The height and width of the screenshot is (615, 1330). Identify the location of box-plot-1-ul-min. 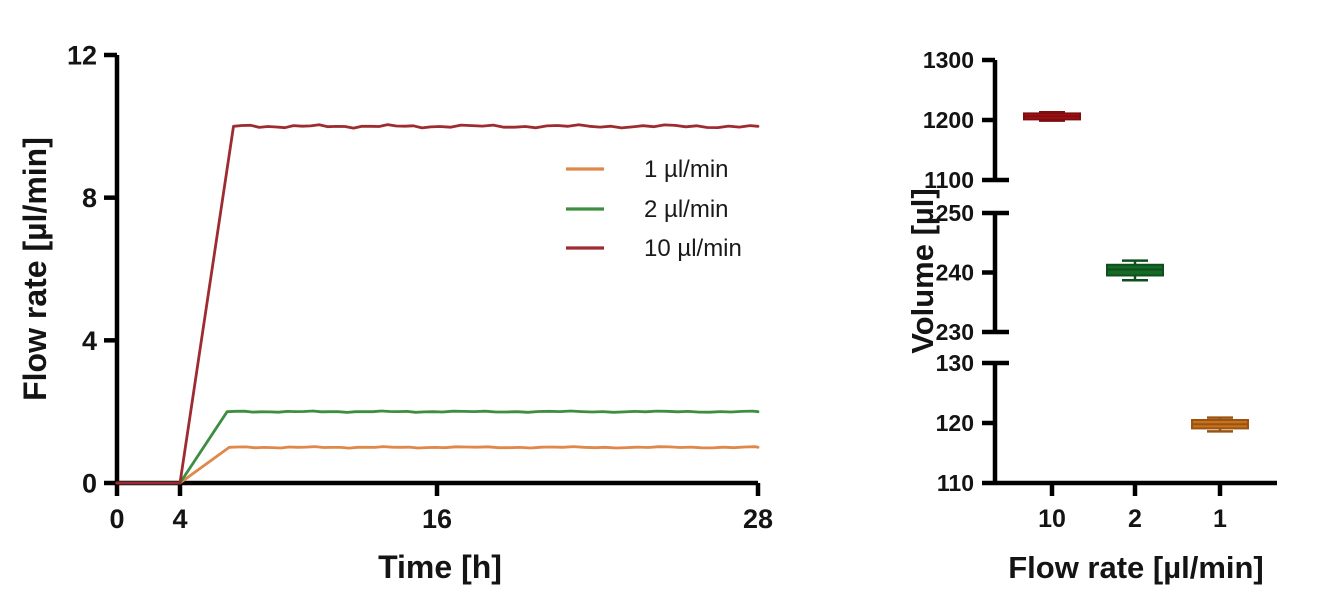
(1220, 424).